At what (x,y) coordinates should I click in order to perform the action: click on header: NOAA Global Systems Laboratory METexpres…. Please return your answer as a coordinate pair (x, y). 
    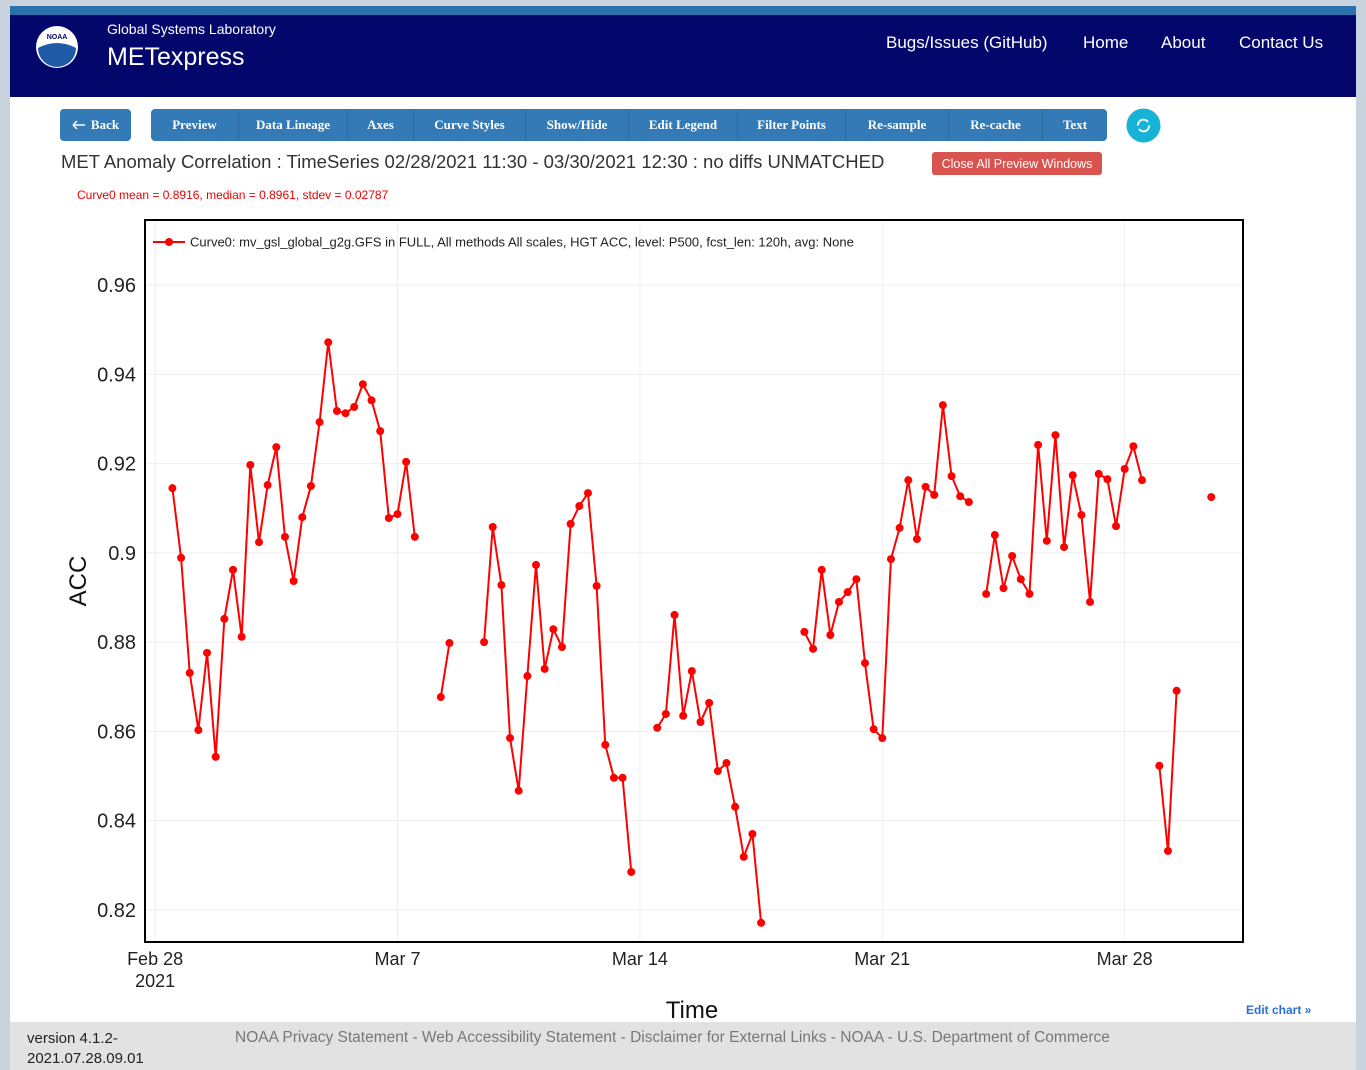
    Looking at the image, I should click on (683, 56).